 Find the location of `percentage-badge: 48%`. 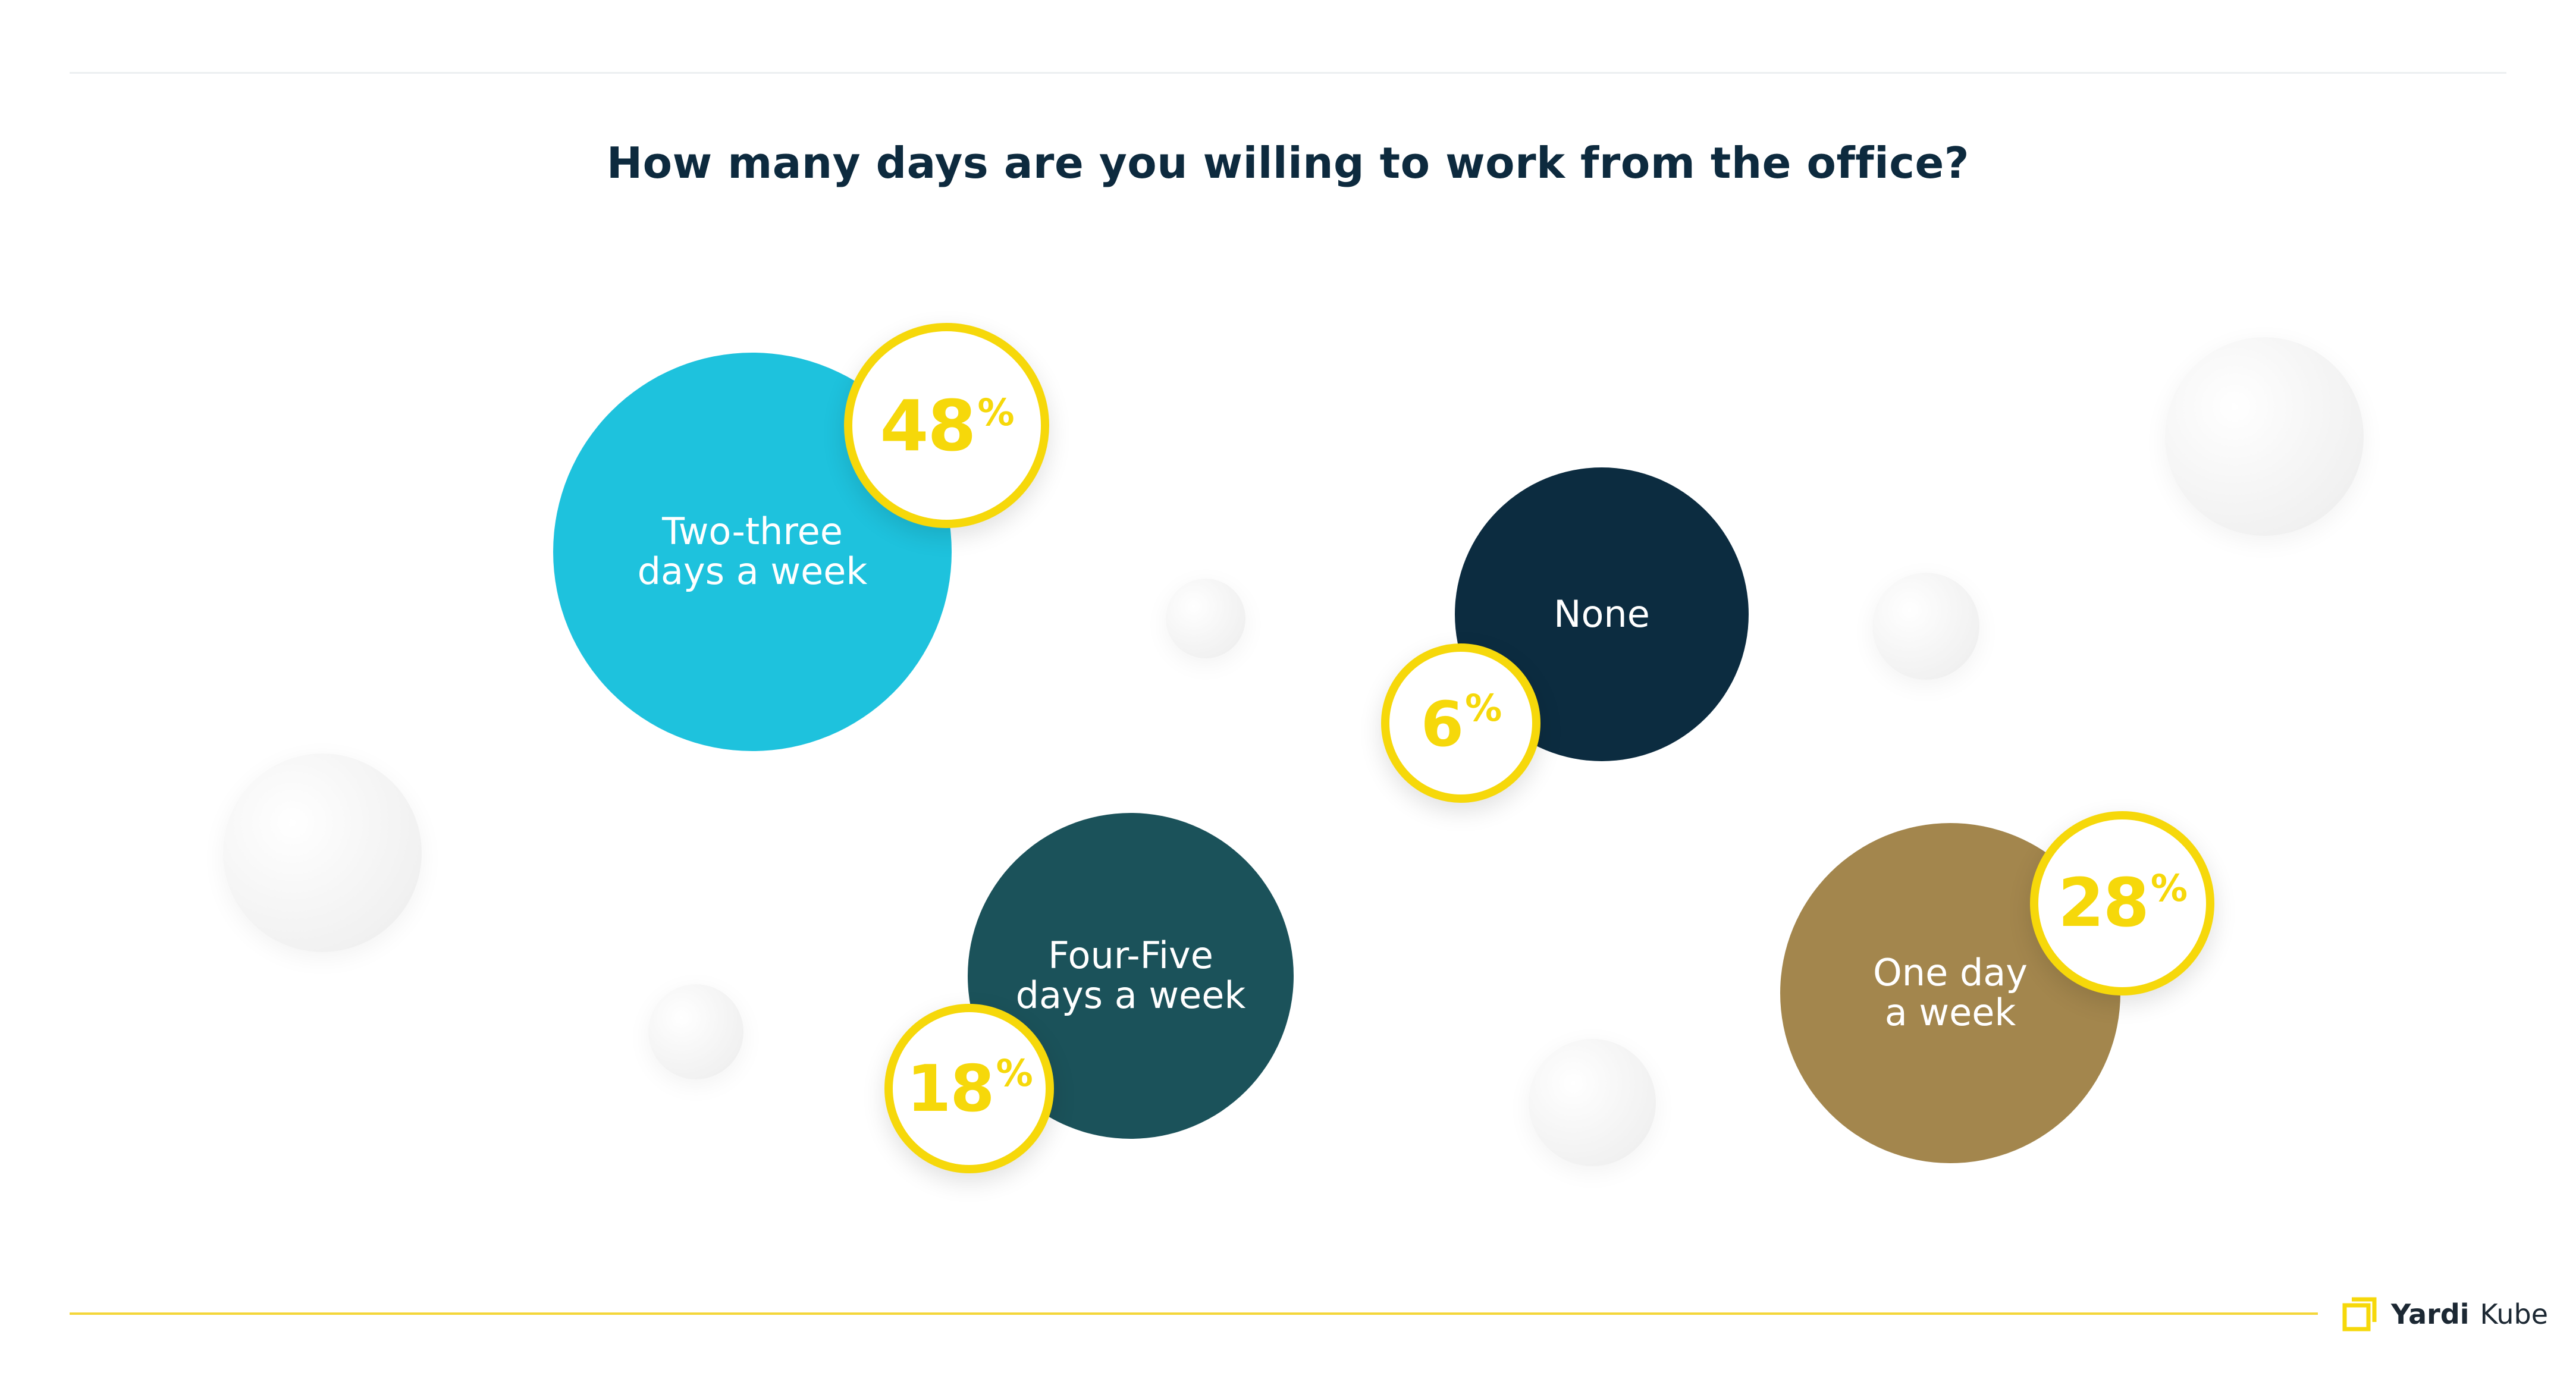

percentage-badge: 48% is located at coordinates (946, 425).